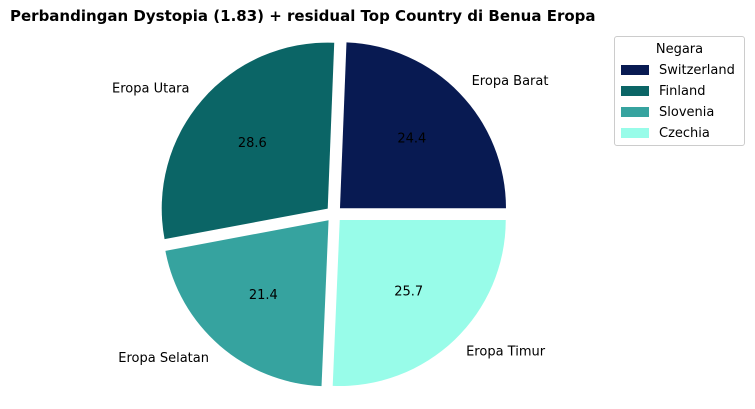  I want to click on pie-slice-eropa-timur, so click(419, 302).